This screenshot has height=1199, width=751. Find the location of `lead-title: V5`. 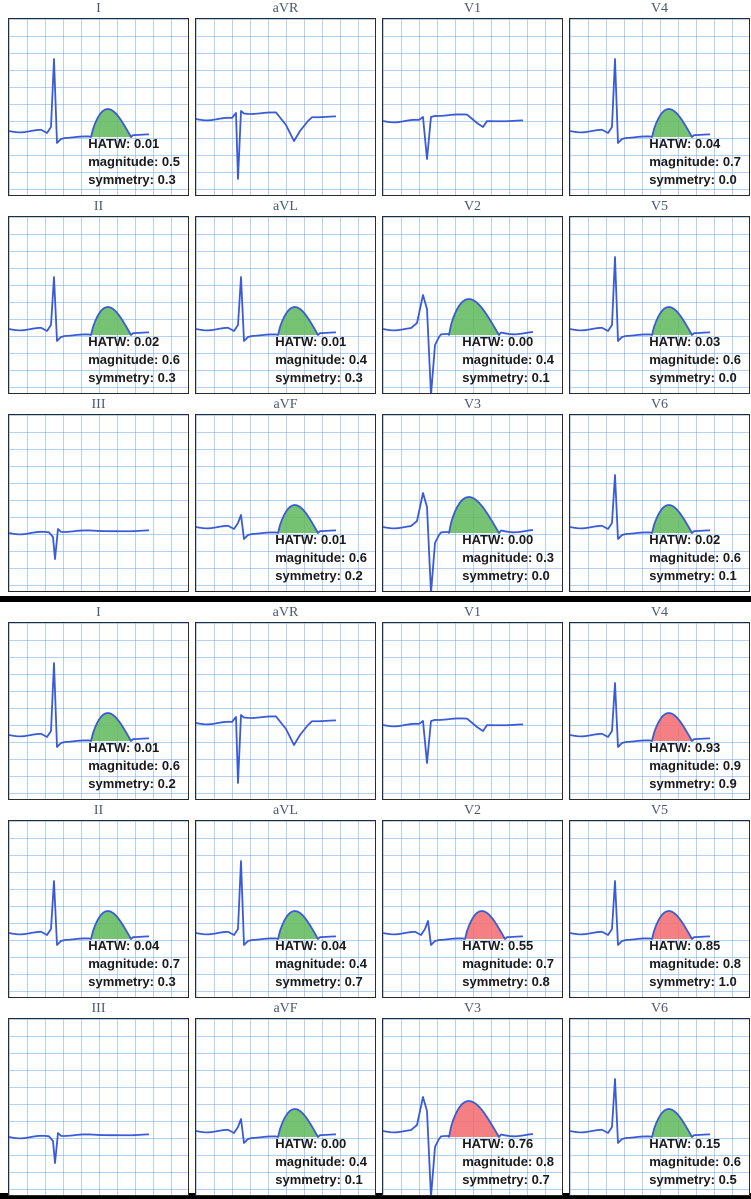

lead-title: V5 is located at coordinates (659, 206).